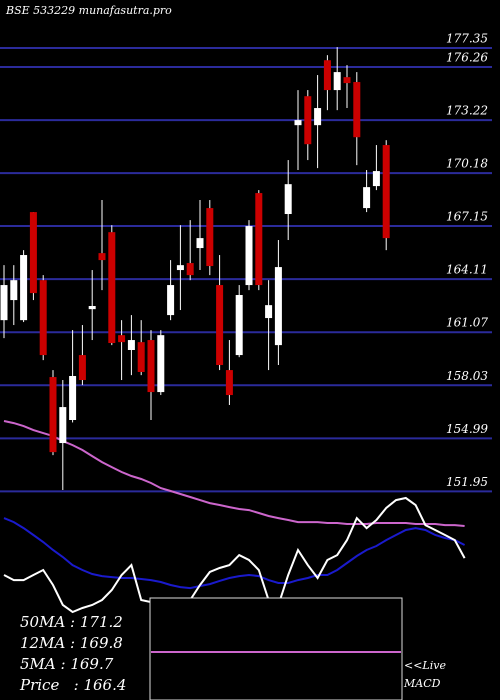 This screenshot has height=700, width=500. What do you see at coordinates (72, 685) in the screenshot?
I see `indicator-value: Price : 166.4` at bounding box center [72, 685].